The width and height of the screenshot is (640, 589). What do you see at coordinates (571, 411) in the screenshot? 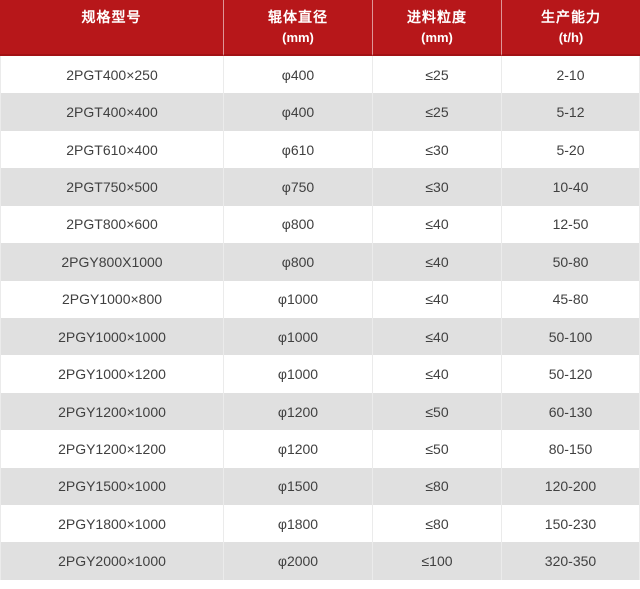
I see `cell-capacity: 60-130` at bounding box center [571, 411].